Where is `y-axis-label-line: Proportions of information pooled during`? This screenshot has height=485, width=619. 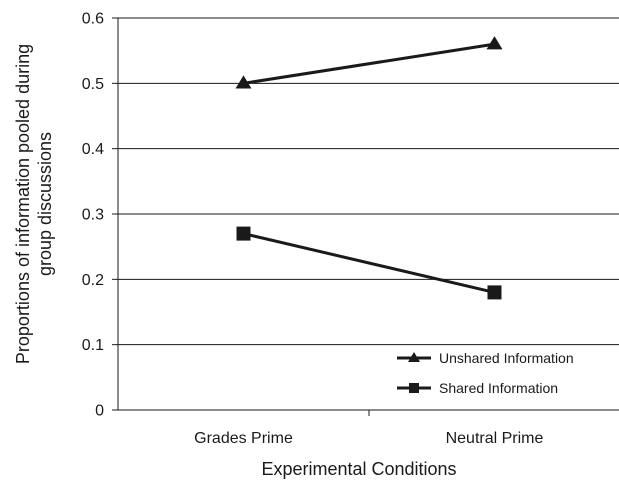
y-axis-label-line: Proportions of information pooled during is located at coordinates (23, 204).